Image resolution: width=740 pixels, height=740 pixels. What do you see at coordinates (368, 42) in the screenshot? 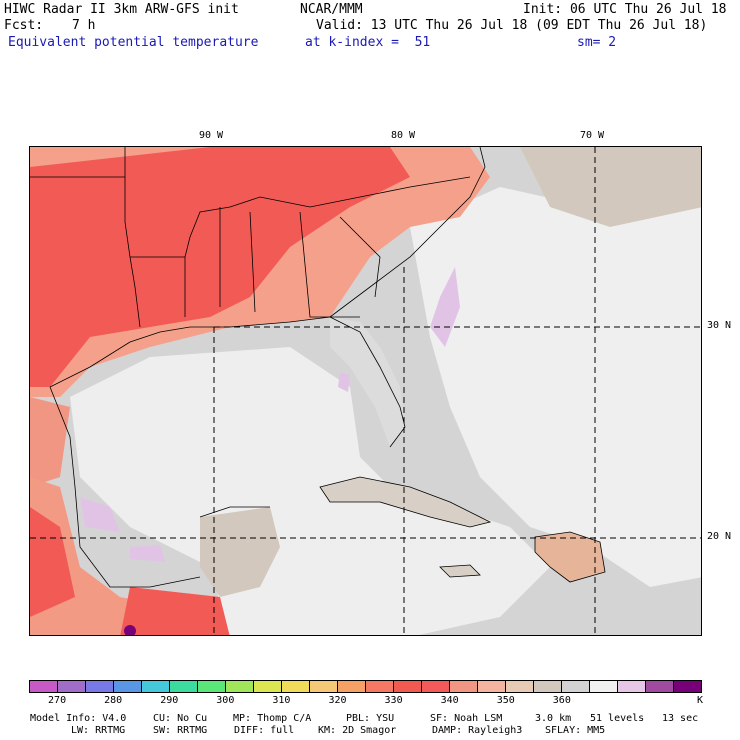
I see `level-index: at k-index = 51` at bounding box center [368, 42].